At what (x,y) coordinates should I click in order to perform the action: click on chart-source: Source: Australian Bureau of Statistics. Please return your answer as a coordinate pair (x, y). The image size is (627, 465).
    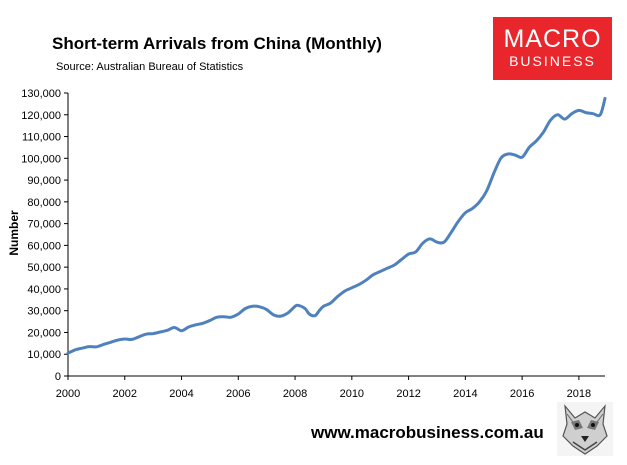
    Looking at the image, I should click on (150, 67).